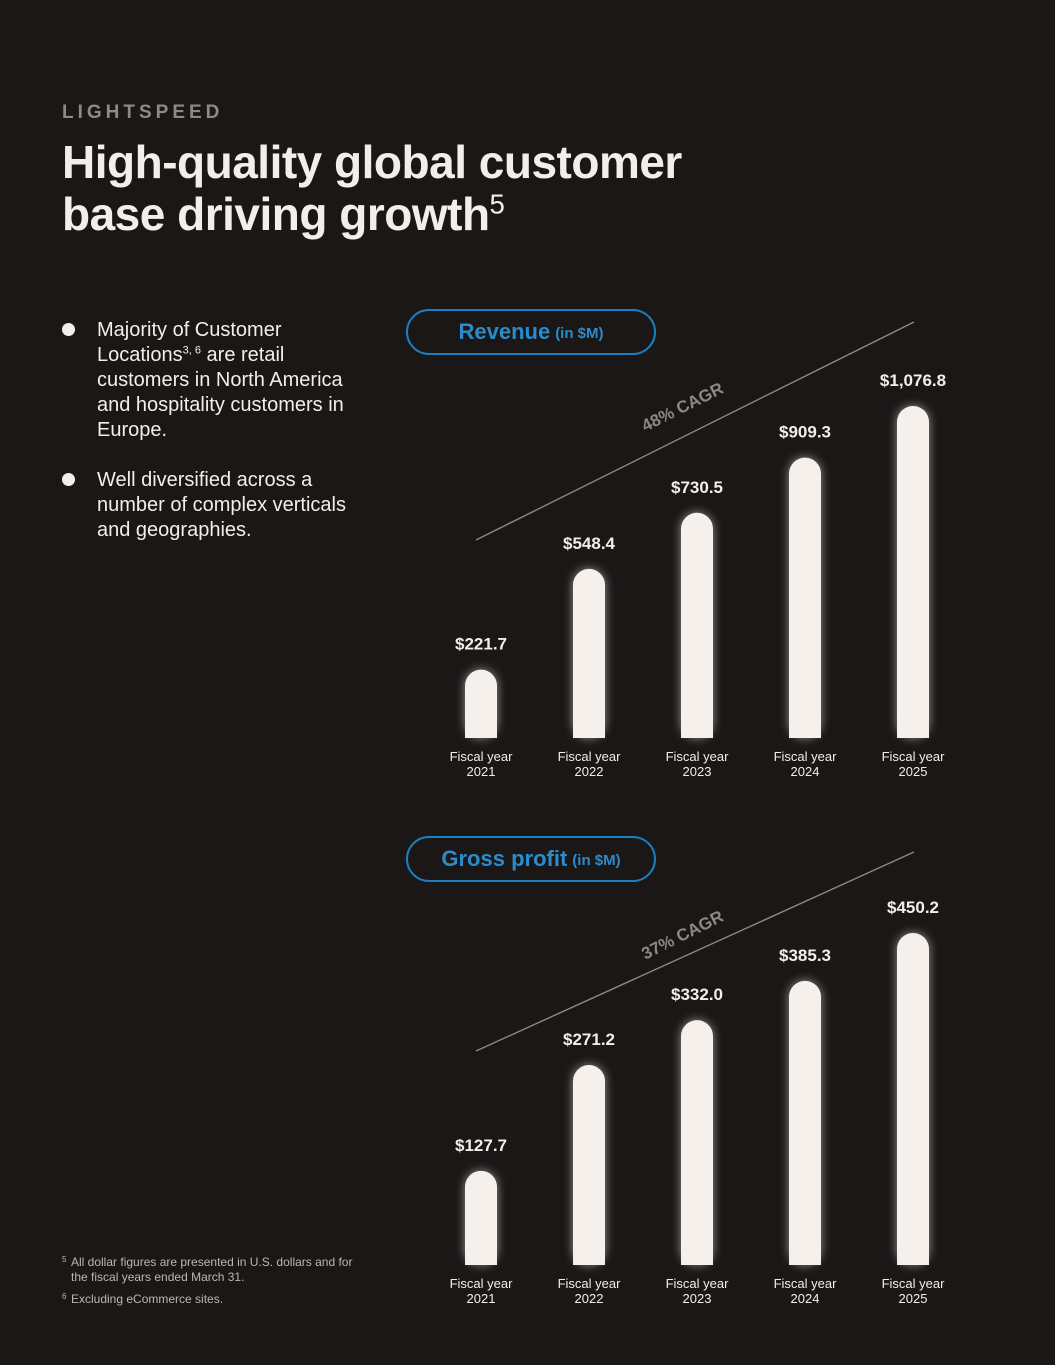  What do you see at coordinates (143, 112) in the screenshot?
I see `brand-label: LIGHTSPEED` at bounding box center [143, 112].